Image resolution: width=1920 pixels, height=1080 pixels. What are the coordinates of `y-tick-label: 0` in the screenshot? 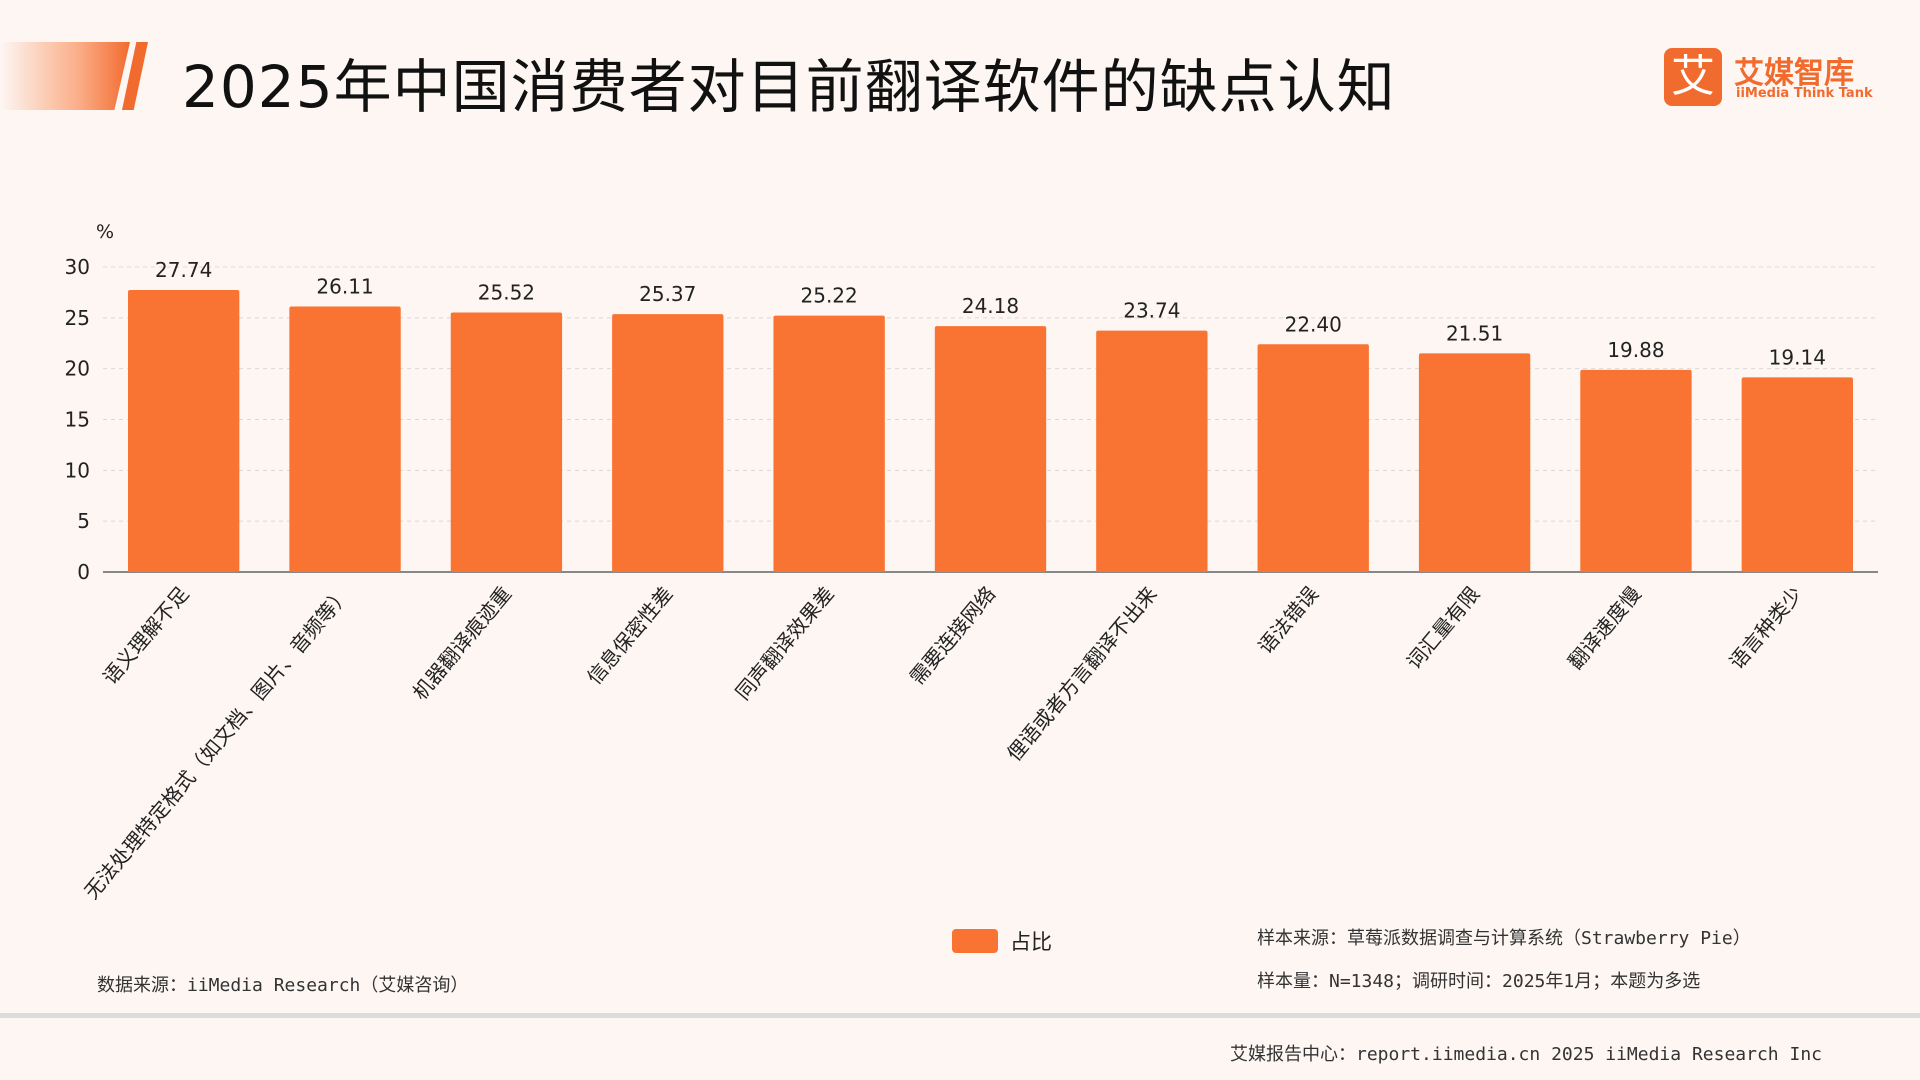 It's located at (83, 572).